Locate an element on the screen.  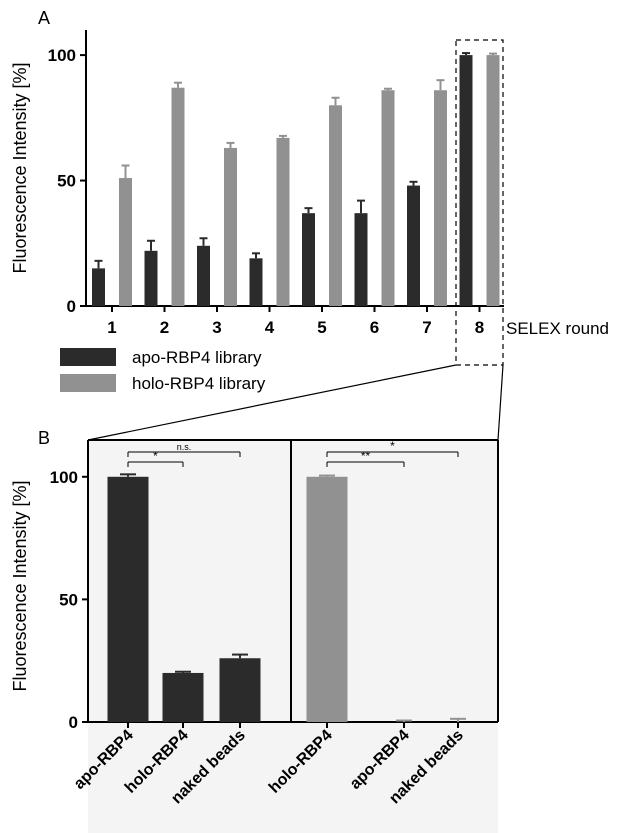
legend-label-holo: holo-RBP4 library is located at coordinates (199, 383).